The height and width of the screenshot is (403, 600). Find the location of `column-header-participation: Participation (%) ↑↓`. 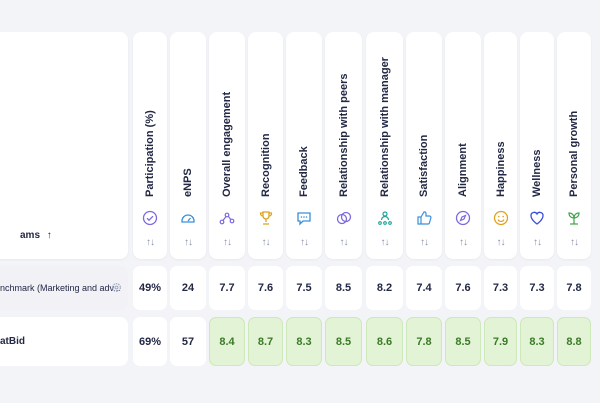

column-header-participation: Participation (%) ↑↓ is located at coordinates (150, 145).